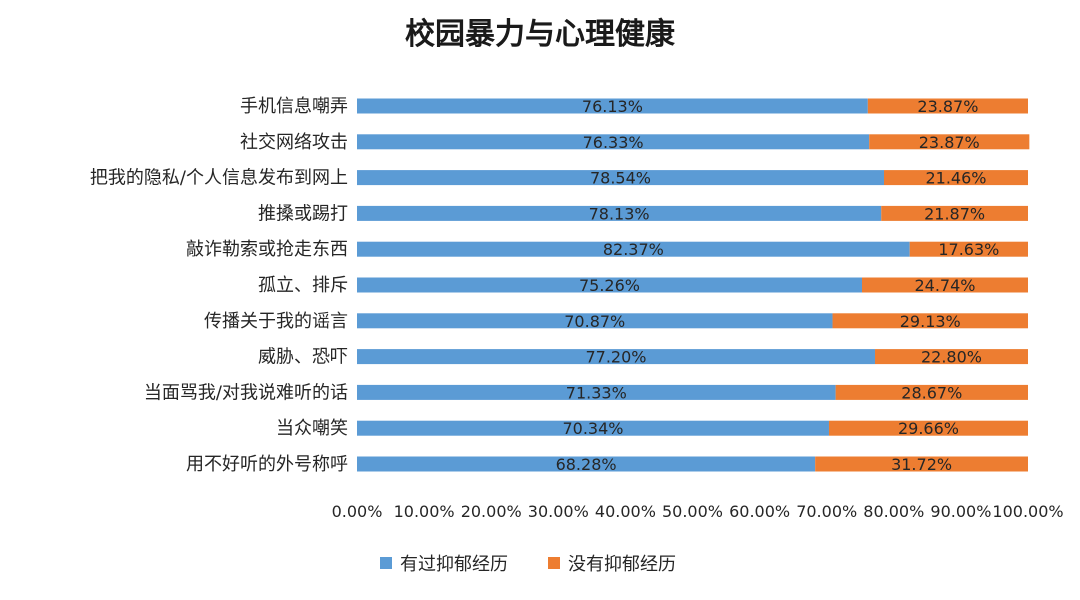 The height and width of the screenshot is (600, 1080). I want to click on category-label: 把我的隐私/个人信息发布到网上, so click(219, 178).